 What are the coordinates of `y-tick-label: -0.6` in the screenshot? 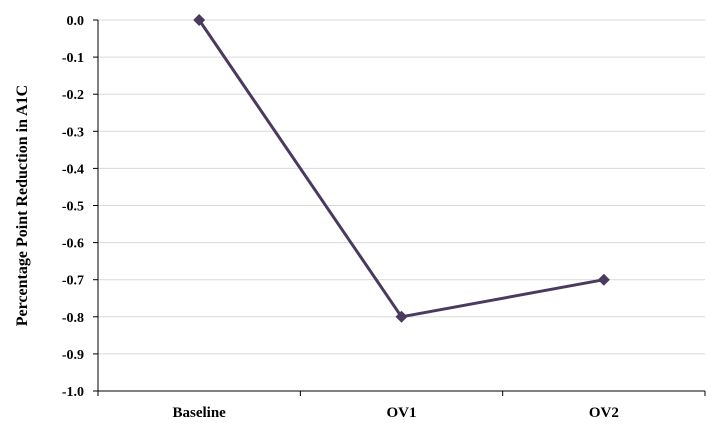 It's located at (73, 244).